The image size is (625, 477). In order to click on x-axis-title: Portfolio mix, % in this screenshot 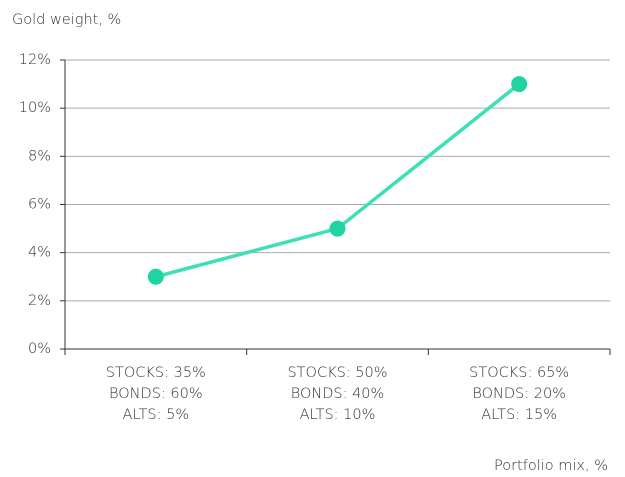, I will do `click(551, 466)`.